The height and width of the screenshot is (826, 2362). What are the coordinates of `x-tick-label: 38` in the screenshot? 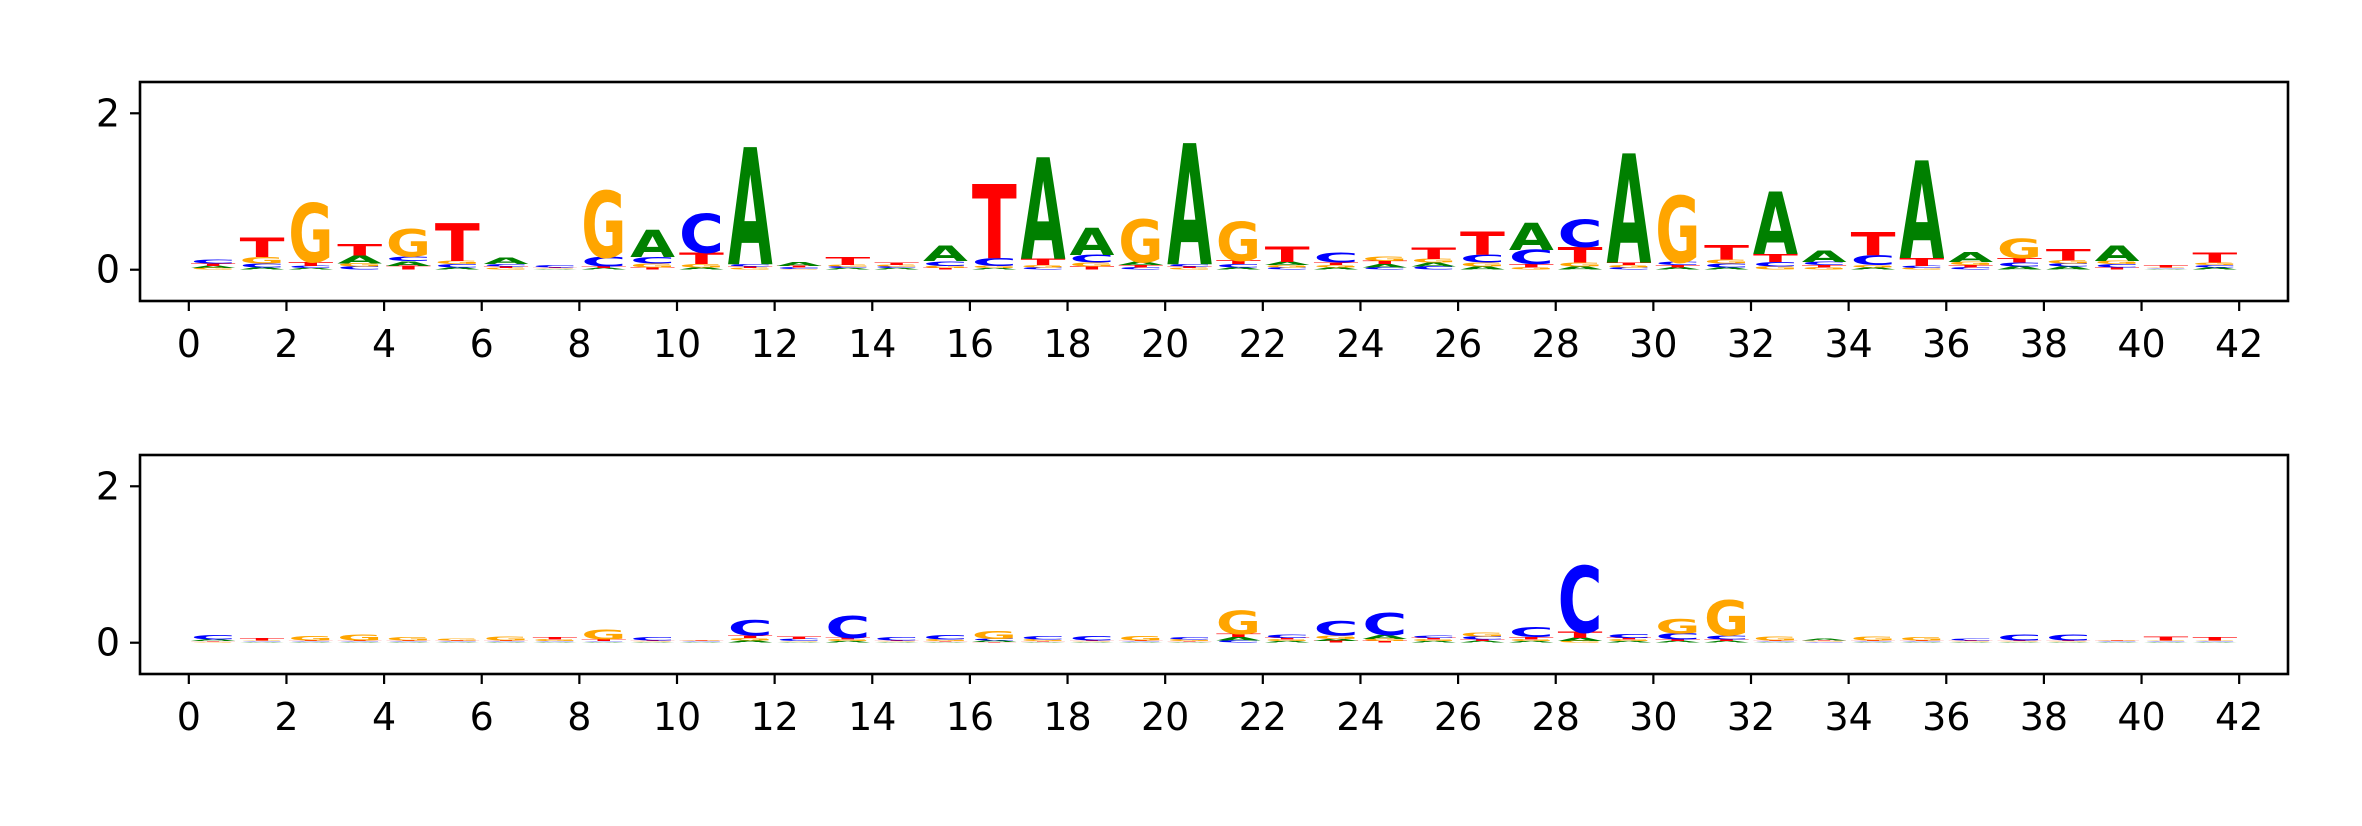 It's located at (2044, 344).